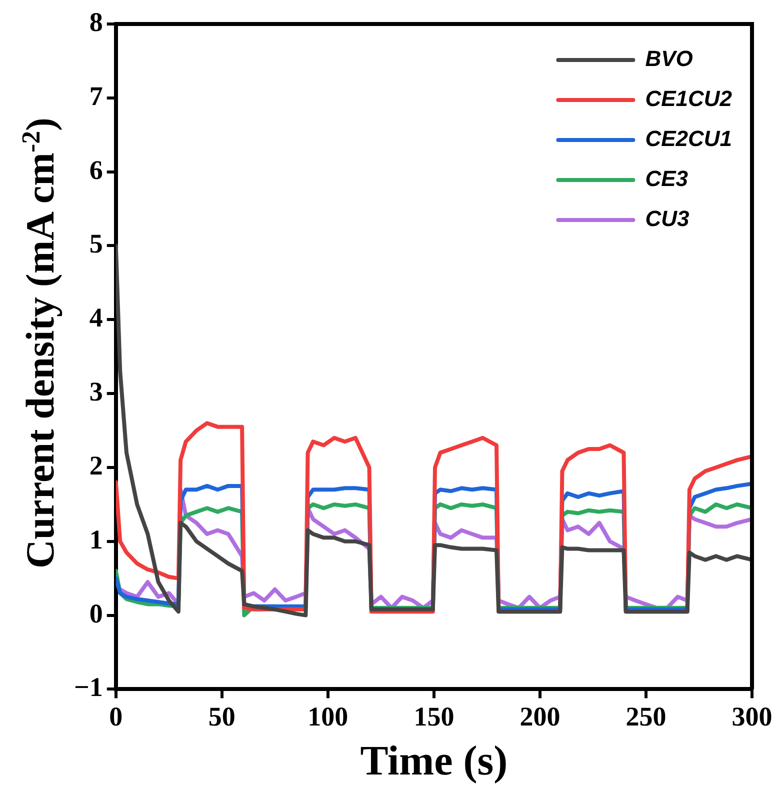 Image resolution: width=784 pixels, height=793 pixels. What do you see at coordinates (88, 687) in the screenshot?
I see `y-tick-label: −1` at bounding box center [88, 687].